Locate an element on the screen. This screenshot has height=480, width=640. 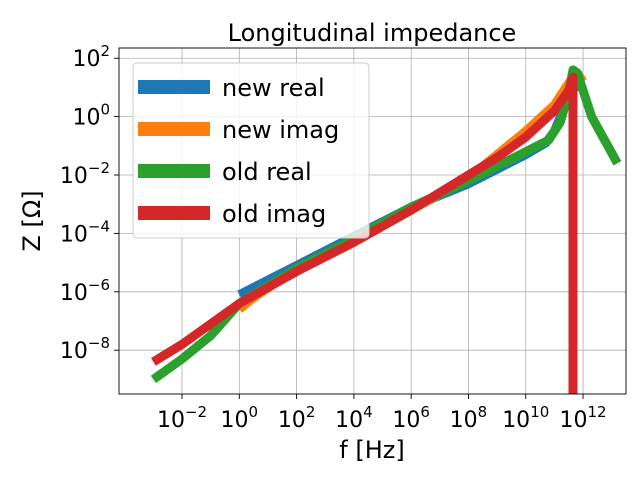
legend-label: old imag is located at coordinates (274, 214).